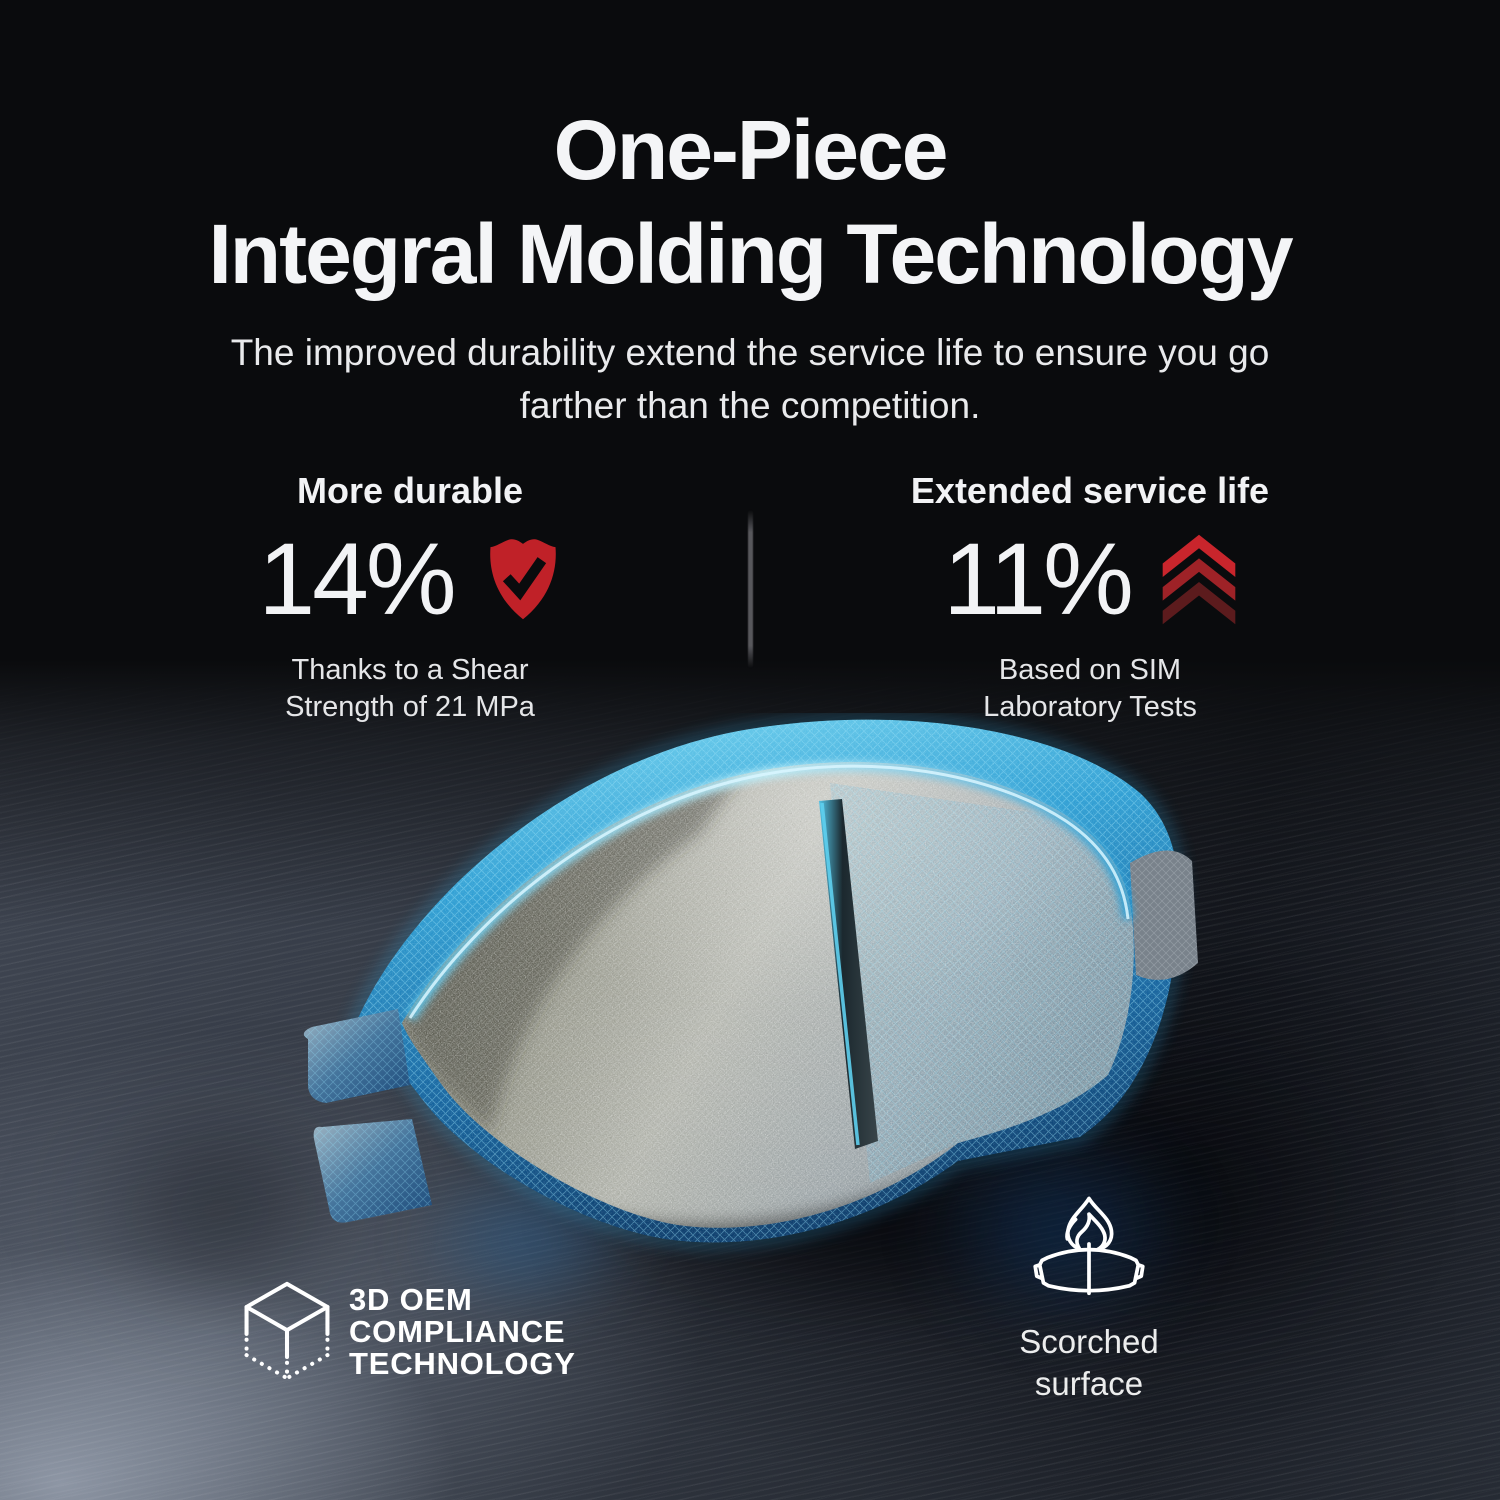 The width and height of the screenshot is (1500, 1500). Describe the element at coordinates (1199, 579) in the screenshot. I see `triple-chevron-up-icon` at that location.